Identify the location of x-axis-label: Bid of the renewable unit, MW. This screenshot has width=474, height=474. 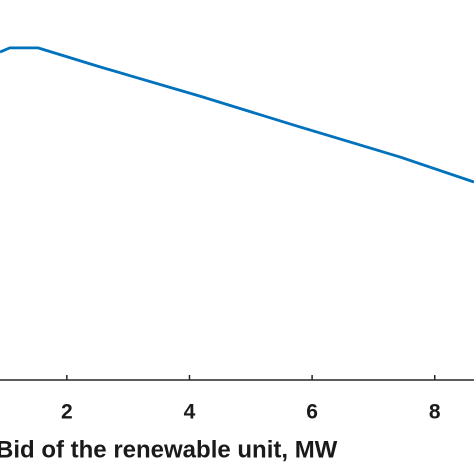
(169, 449).